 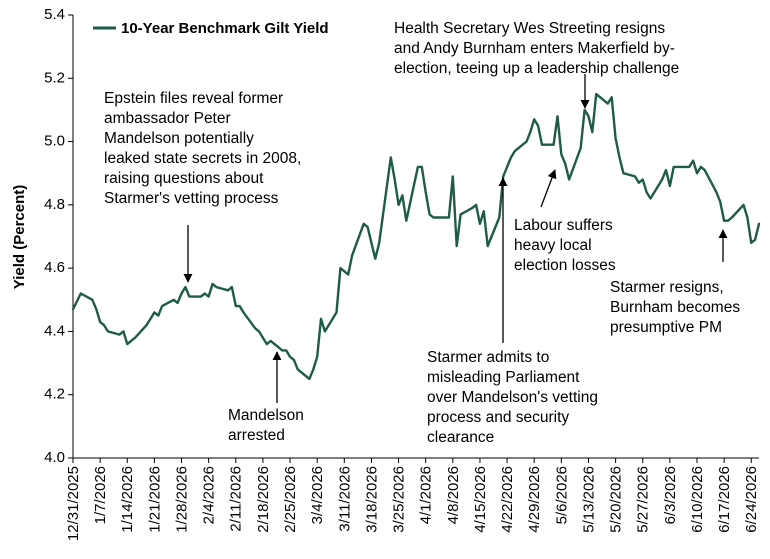 I want to click on annotation-line: Labour suffers, so click(x=563, y=225).